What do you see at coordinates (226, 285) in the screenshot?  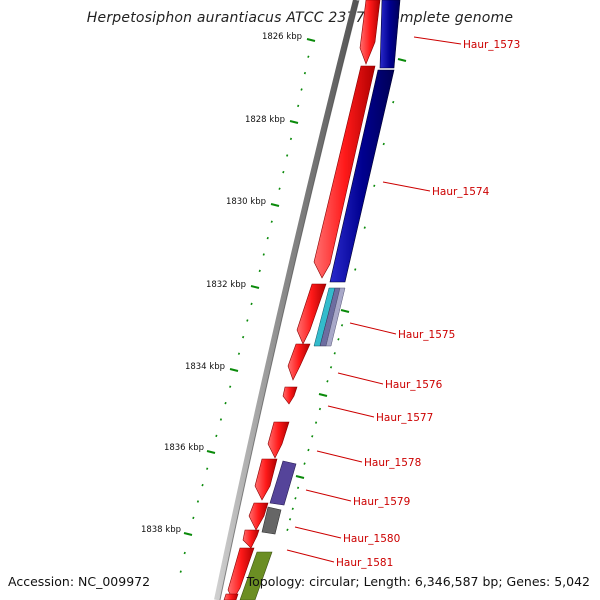 I see `ruler-label: 1832 kbp` at bounding box center [226, 285].